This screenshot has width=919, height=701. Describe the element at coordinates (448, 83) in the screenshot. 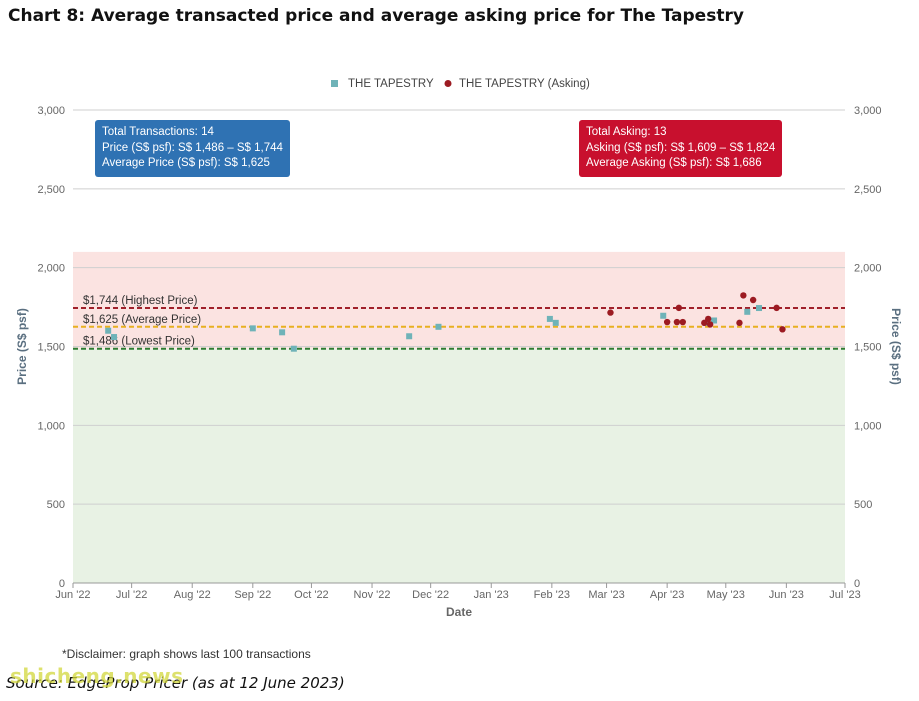

I see `legend-marker-asking` at that location.